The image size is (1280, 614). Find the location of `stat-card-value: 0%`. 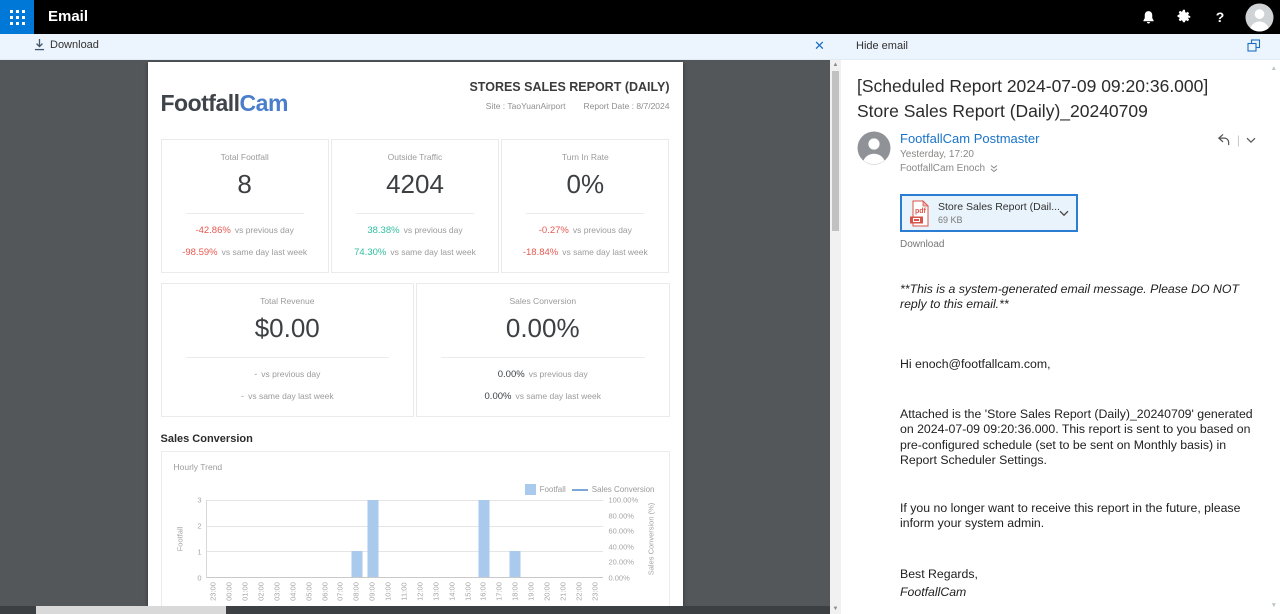

stat-card-value: 0% is located at coordinates (585, 184).